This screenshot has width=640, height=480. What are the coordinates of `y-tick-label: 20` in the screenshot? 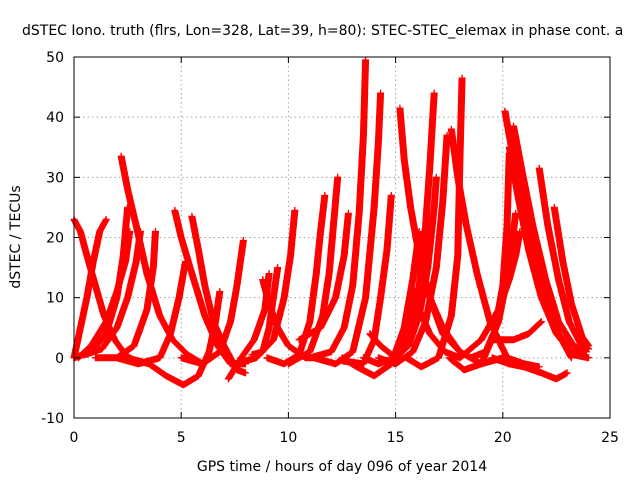 It's located at (55, 239).